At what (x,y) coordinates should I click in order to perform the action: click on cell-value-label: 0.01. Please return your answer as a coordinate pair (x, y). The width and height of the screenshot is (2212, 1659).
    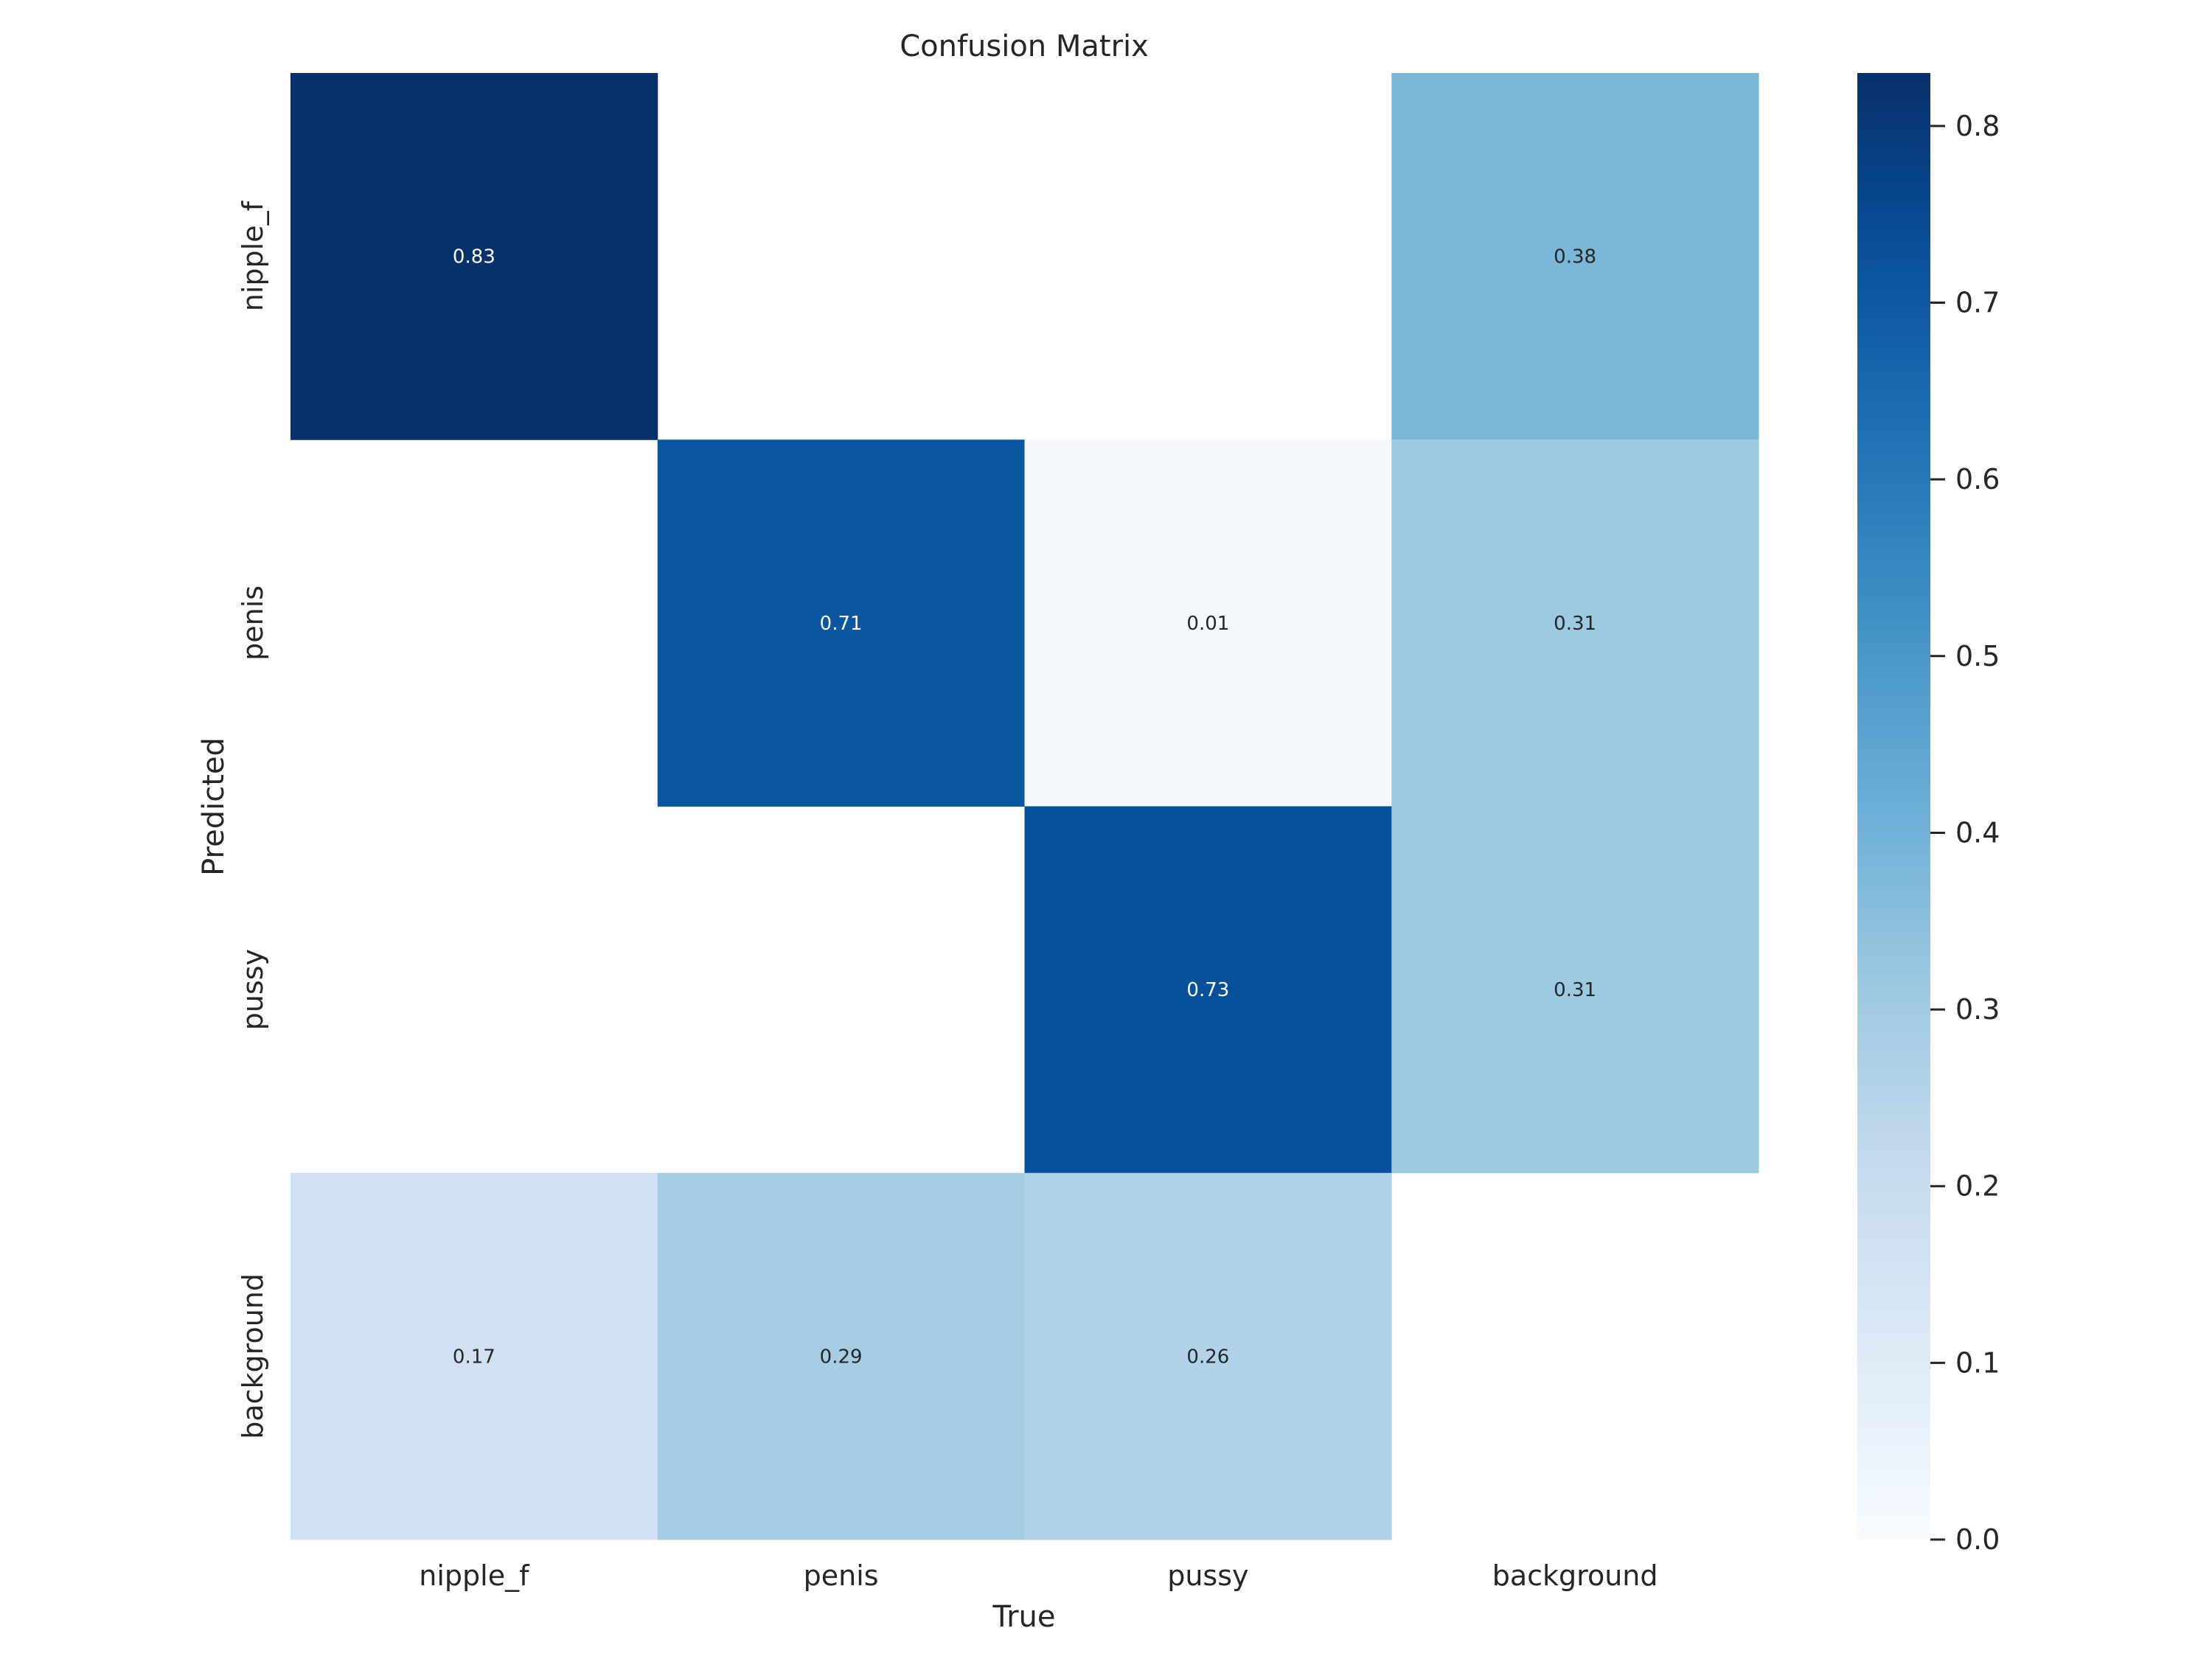
    Looking at the image, I should click on (1207, 624).